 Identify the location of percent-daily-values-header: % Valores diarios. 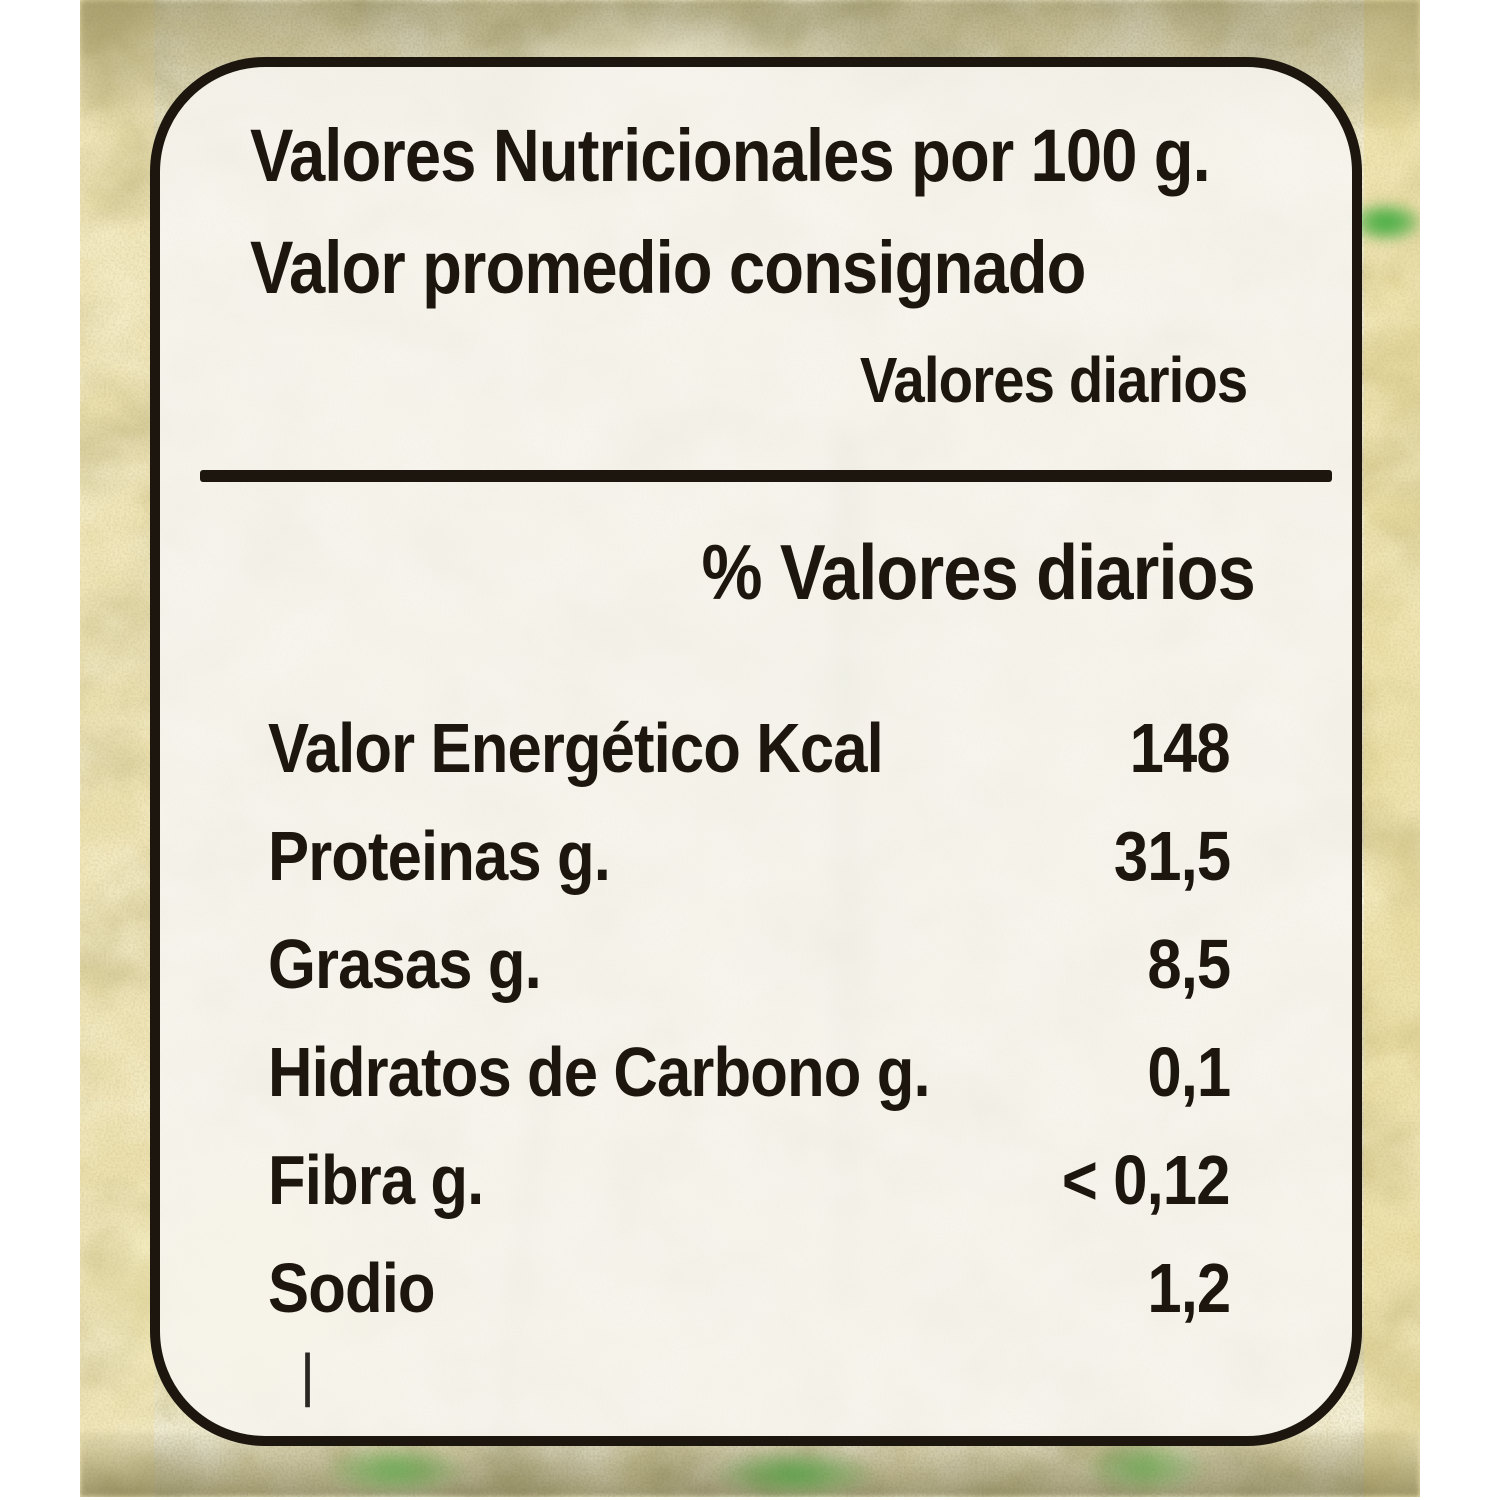
(940, 572).